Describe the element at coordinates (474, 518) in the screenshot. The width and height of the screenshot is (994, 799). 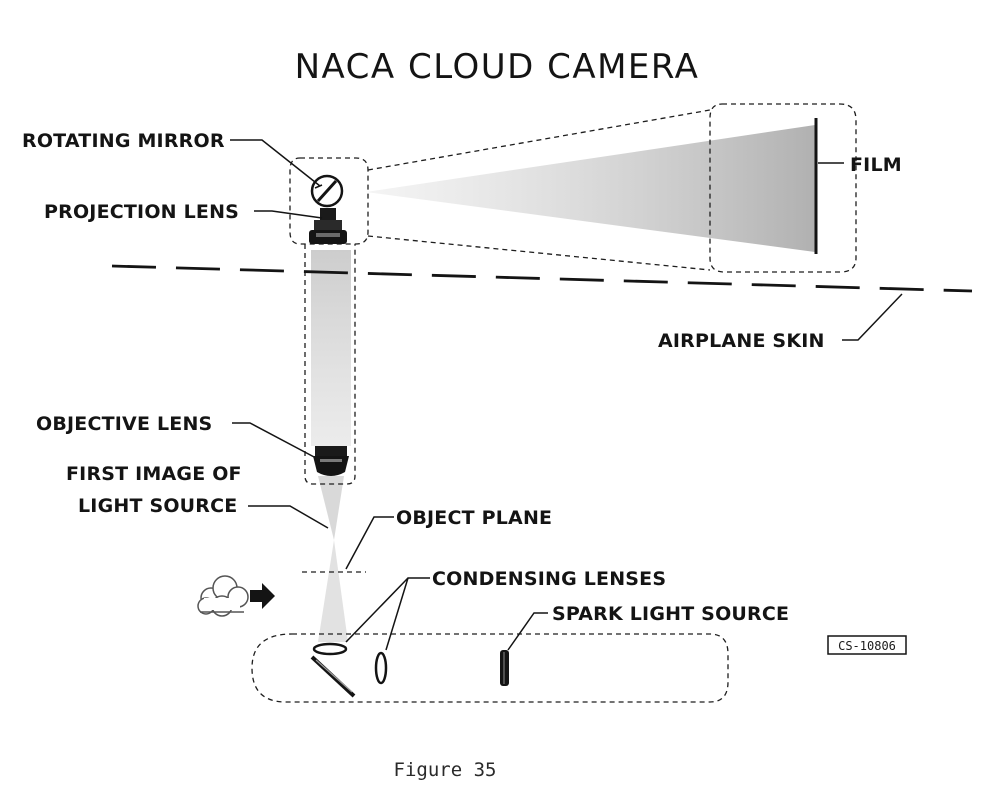
I see `label-object-plane: OBJECT PLANE` at that location.